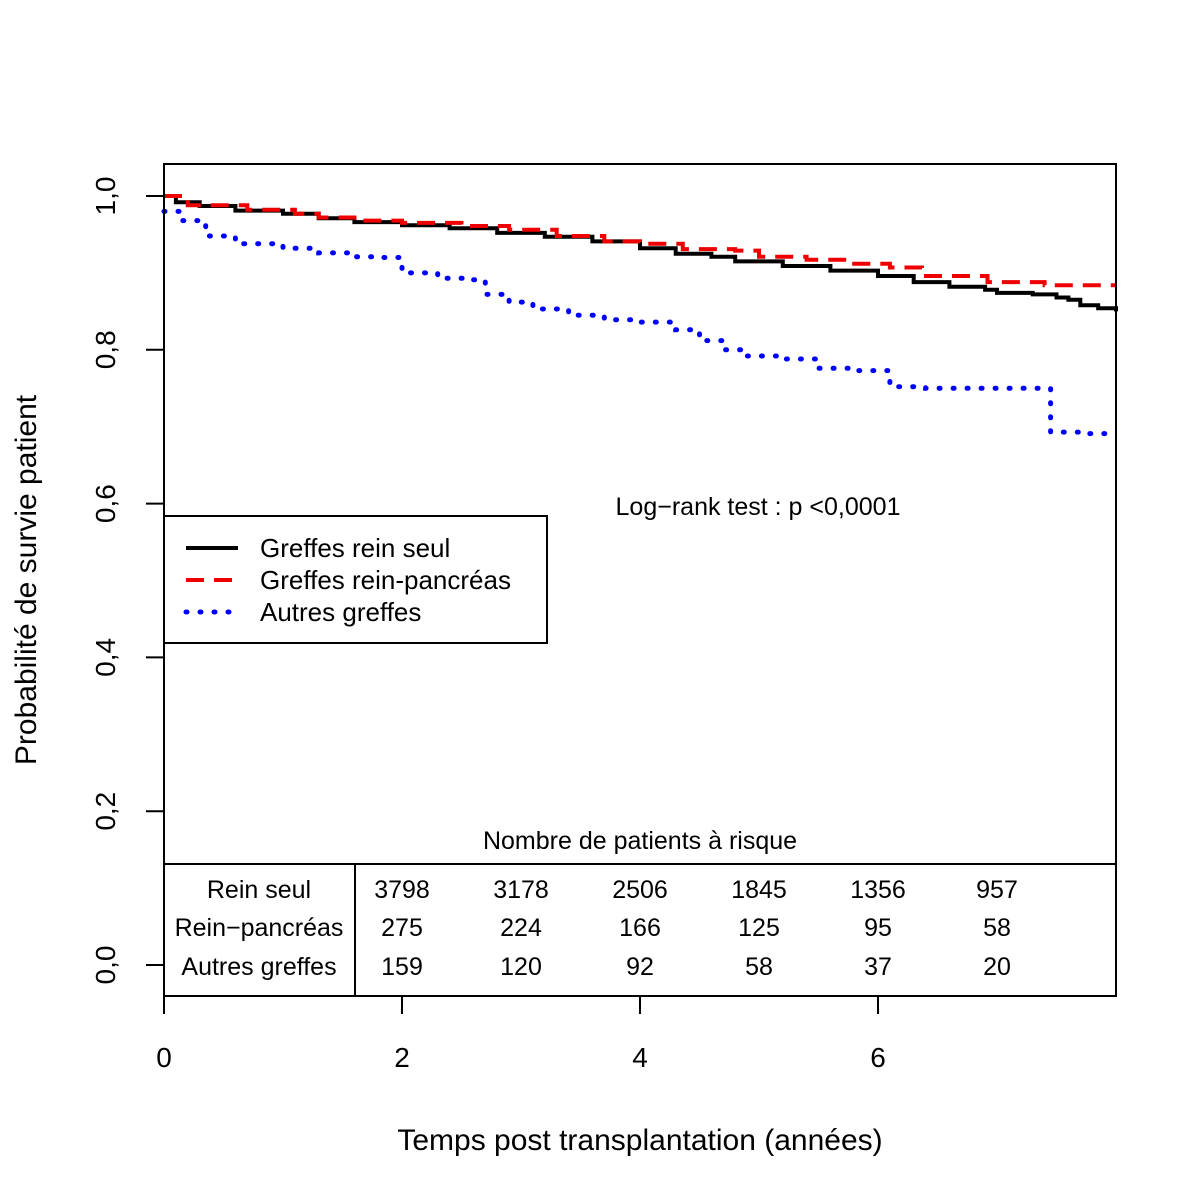 The width and height of the screenshot is (1200, 1200). What do you see at coordinates (105, 965) in the screenshot?
I see `y-tick-label: 0,0` at bounding box center [105, 965].